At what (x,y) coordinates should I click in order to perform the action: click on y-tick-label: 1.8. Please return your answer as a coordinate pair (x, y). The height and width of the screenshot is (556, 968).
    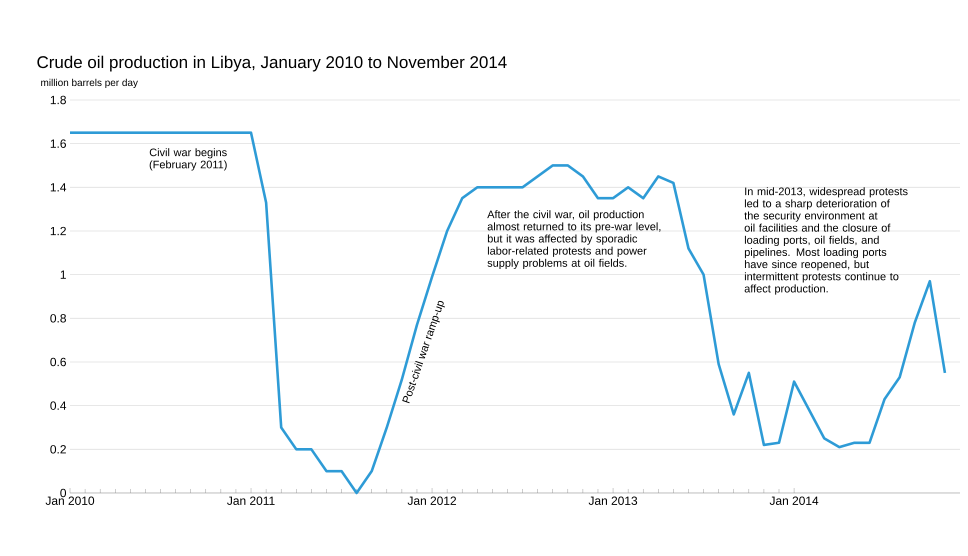
    Looking at the image, I should click on (58, 100).